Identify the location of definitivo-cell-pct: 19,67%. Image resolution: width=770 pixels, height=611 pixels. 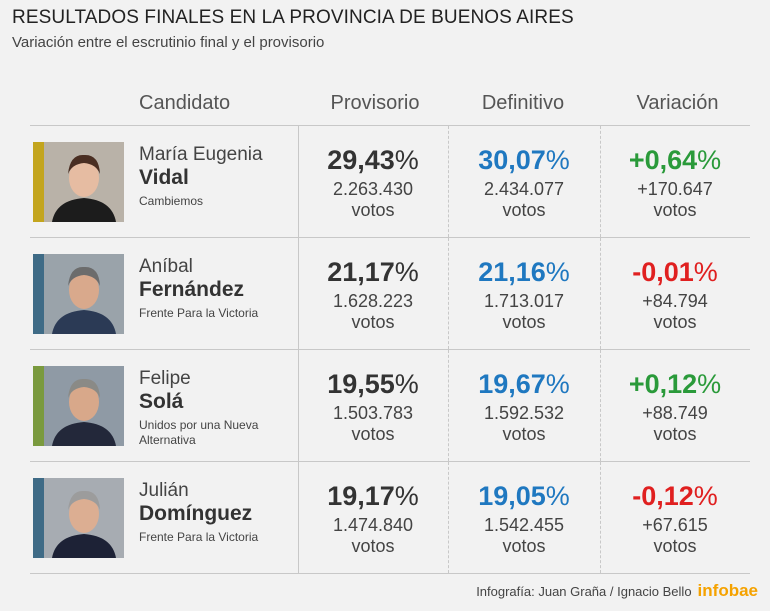
(524, 384).